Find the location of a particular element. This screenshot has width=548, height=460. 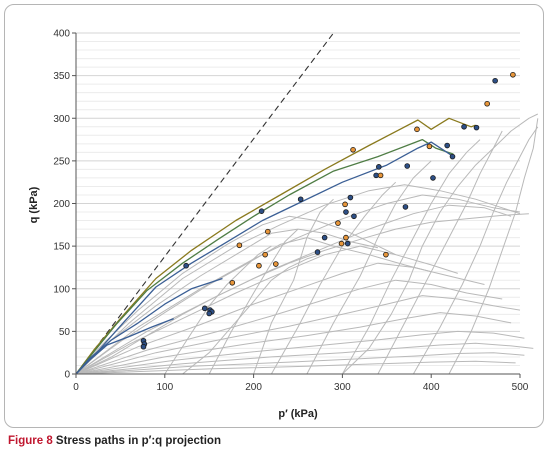

x-tick-label: 200 is located at coordinates (253, 387).